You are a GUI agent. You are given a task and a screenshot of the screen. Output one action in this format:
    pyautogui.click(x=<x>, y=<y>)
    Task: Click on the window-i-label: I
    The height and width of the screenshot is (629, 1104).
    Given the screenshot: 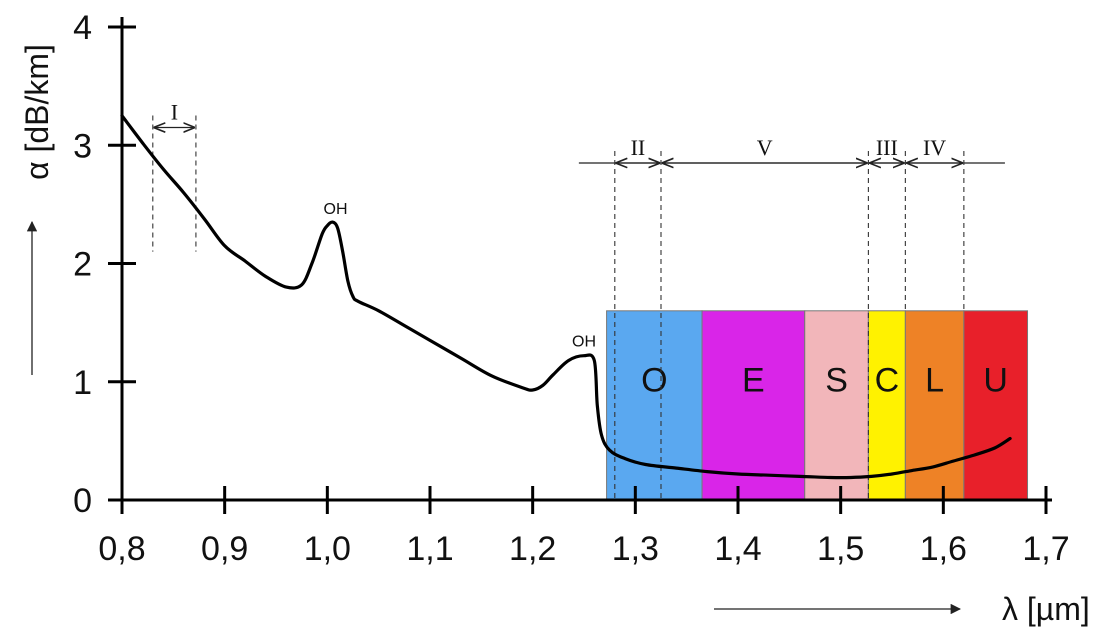 What is the action you would take?
    pyautogui.click(x=174, y=112)
    